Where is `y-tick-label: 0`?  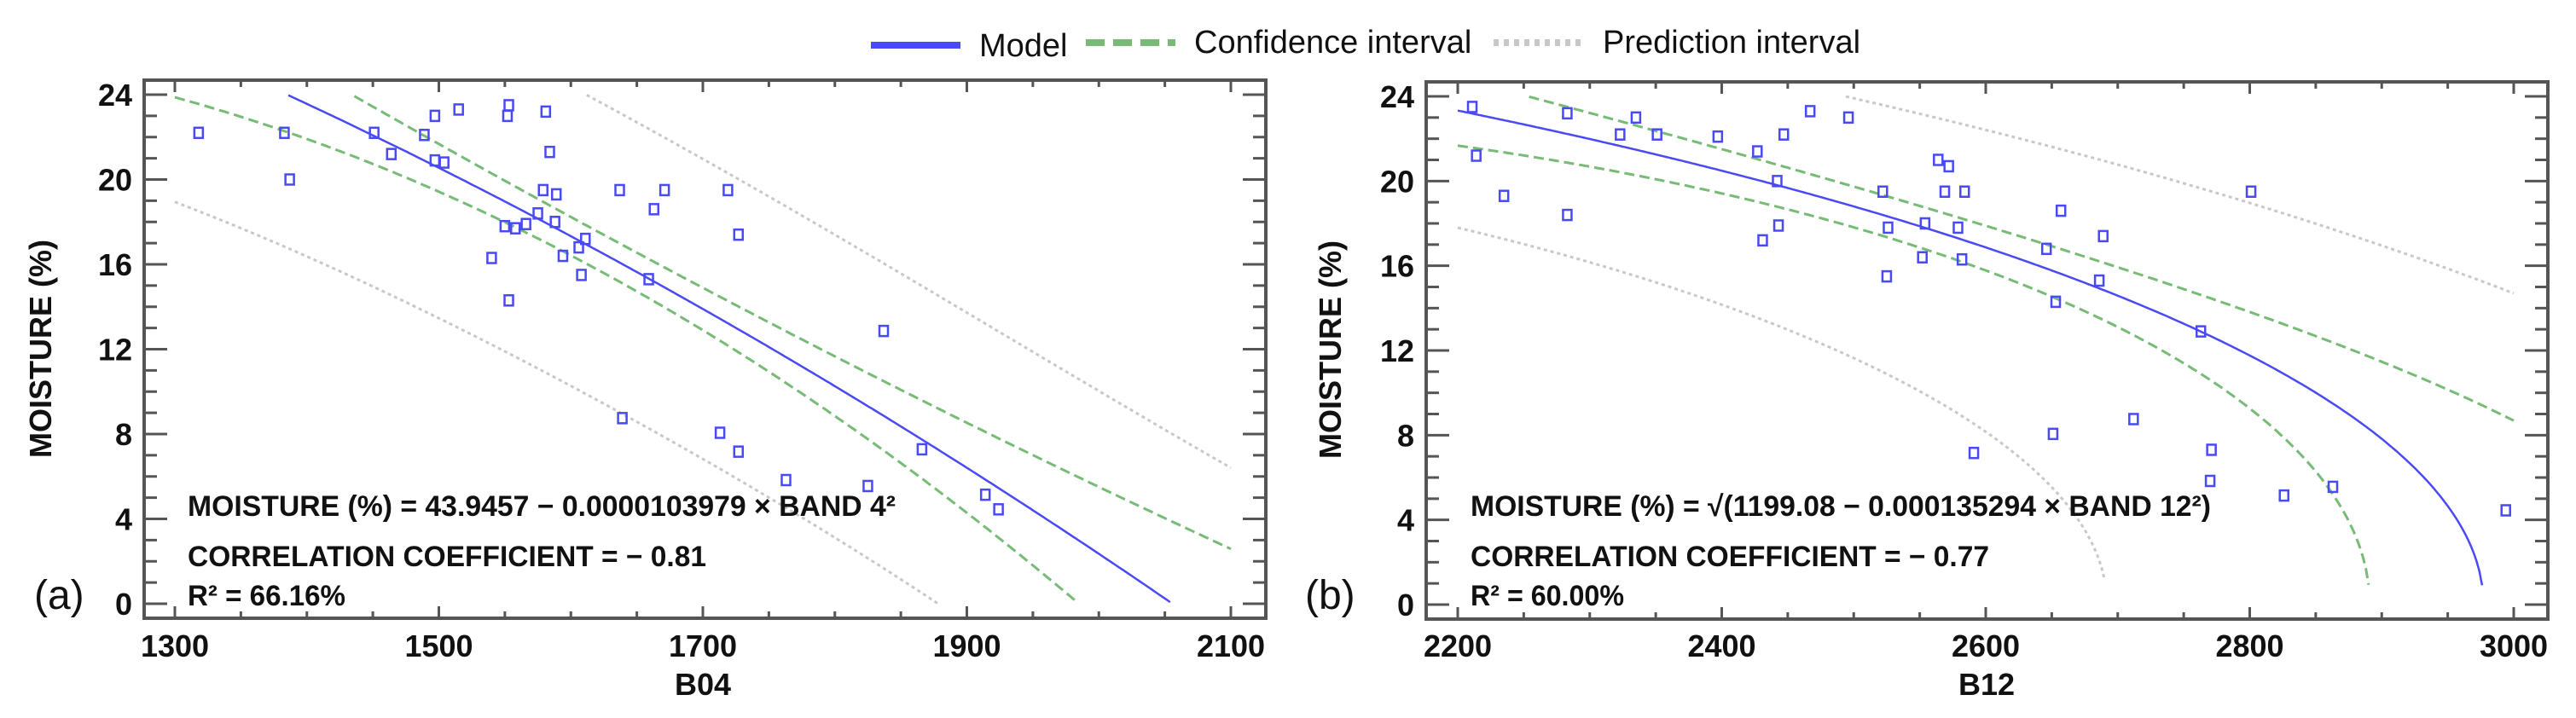
y-tick-label: 0 is located at coordinates (123, 604).